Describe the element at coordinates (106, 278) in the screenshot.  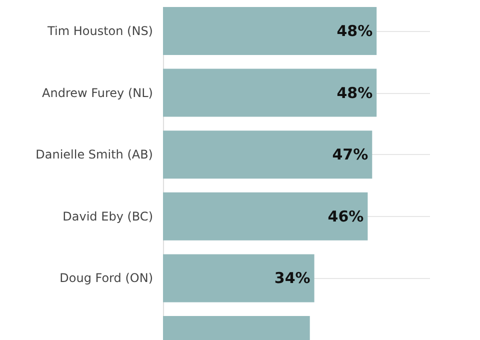
I see `y-tick-label: Doug Ford (ON)` at that location.